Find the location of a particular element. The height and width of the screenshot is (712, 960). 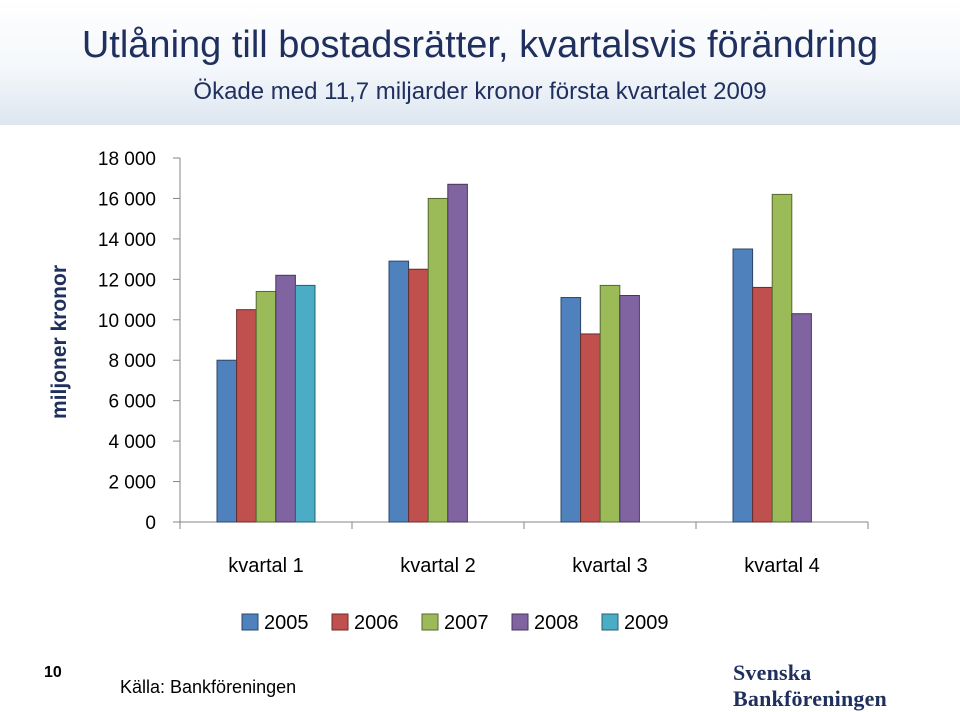

legend-swatch-2009 is located at coordinates (610, 622).